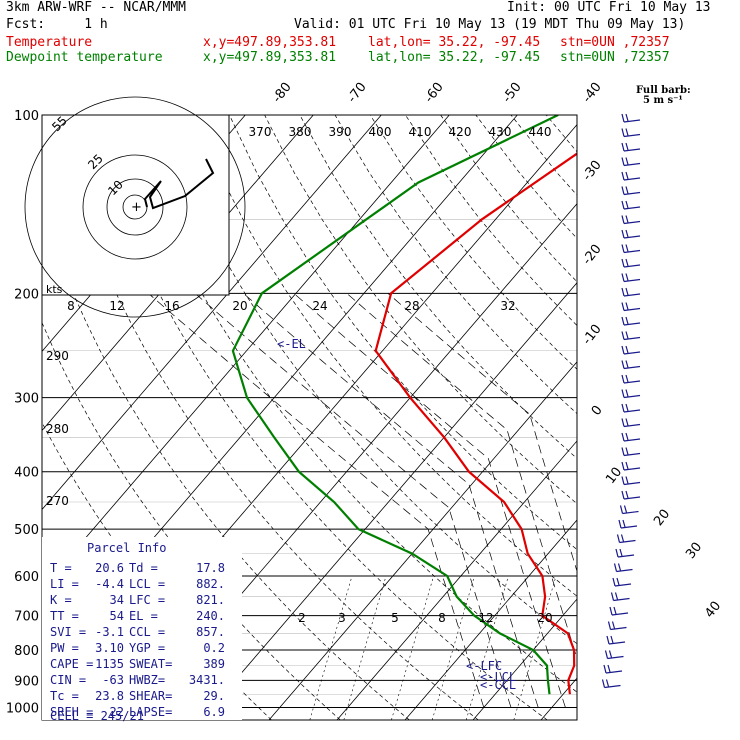 The width and height of the screenshot is (740, 740). Describe the element at coordinates (512, 93) in the screenshot. I see `isotherm-label: -50` at that location.